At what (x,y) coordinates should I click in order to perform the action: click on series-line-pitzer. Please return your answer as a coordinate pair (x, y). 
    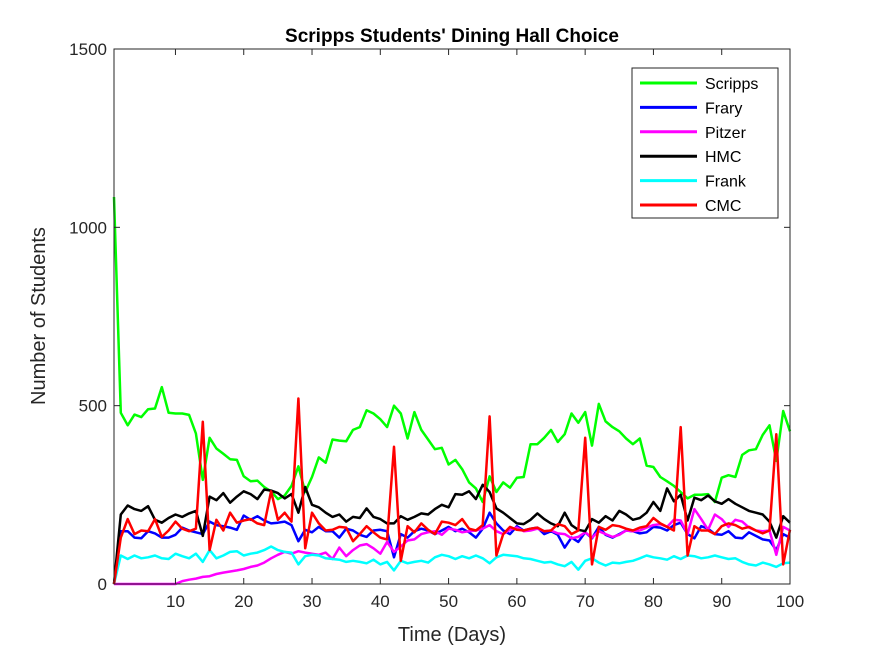
    Looking at the image, I should click on (452, 546).